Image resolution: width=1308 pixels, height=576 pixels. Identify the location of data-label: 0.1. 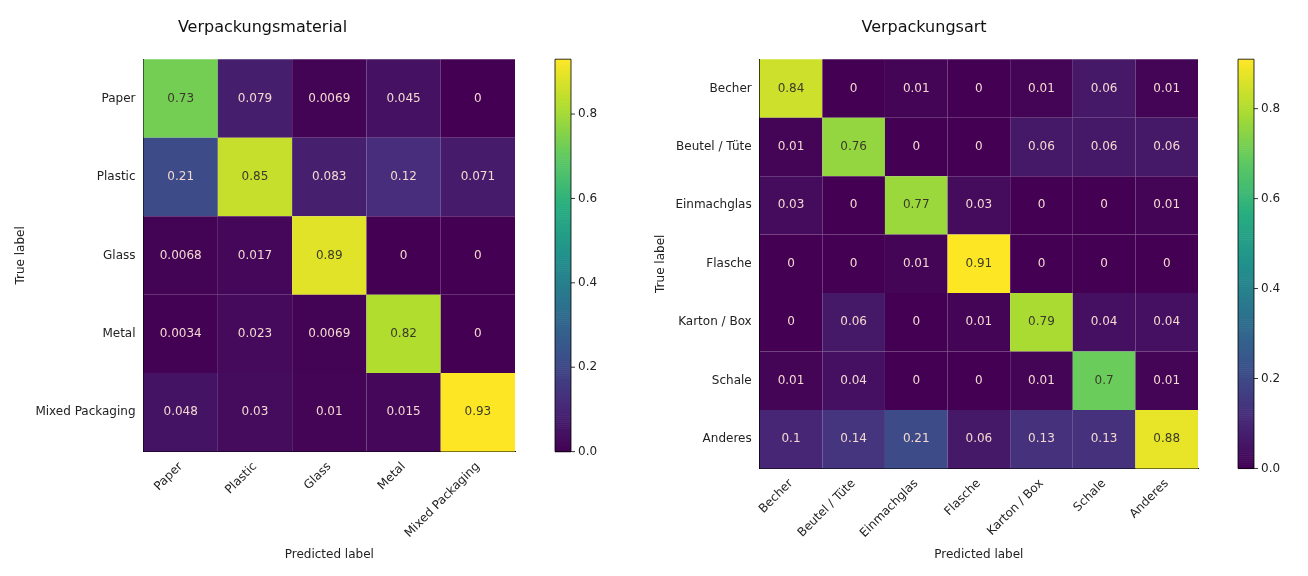
(791, 438).